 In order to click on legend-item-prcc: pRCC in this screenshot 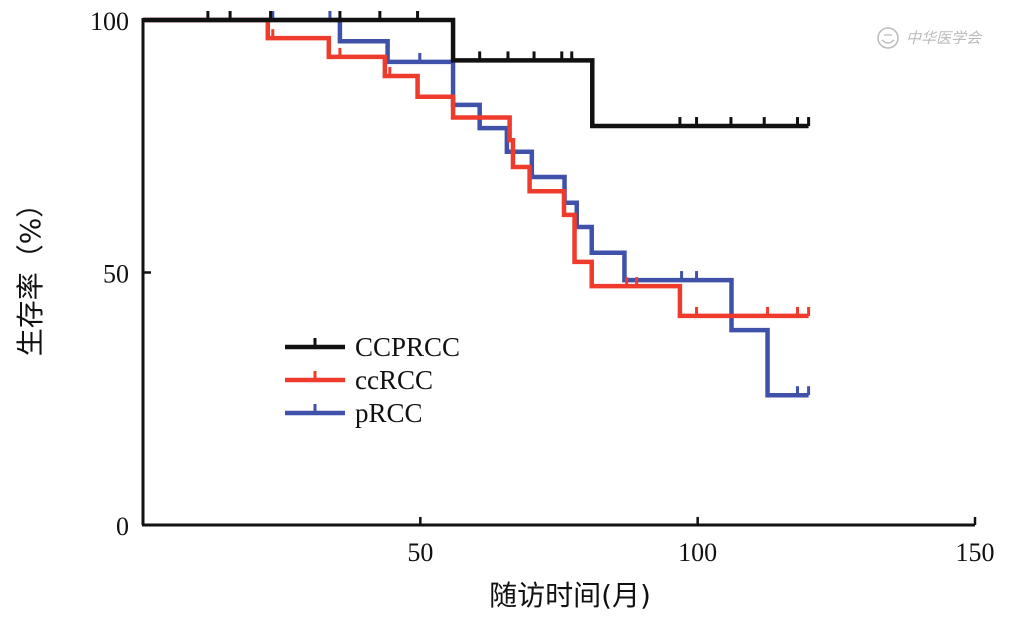, I will do `click(354, 413)`.